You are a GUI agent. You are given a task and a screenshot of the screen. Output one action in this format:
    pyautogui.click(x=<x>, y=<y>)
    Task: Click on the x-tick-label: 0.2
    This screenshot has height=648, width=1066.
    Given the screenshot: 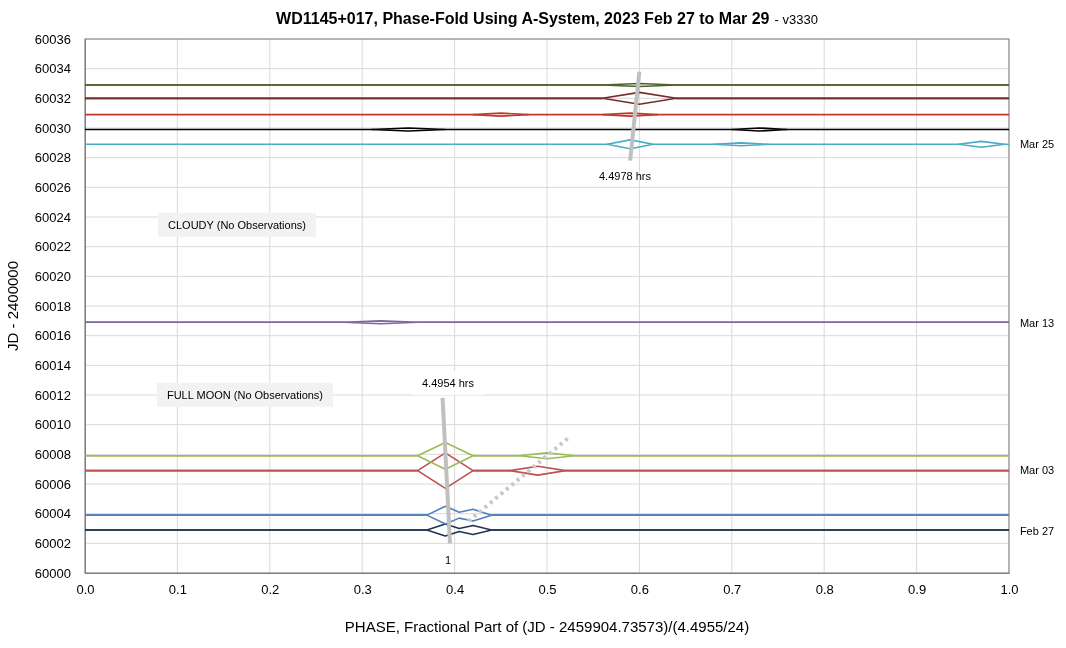 What is the action you would take?
    pyautogui.click(x=270, y=590)
    